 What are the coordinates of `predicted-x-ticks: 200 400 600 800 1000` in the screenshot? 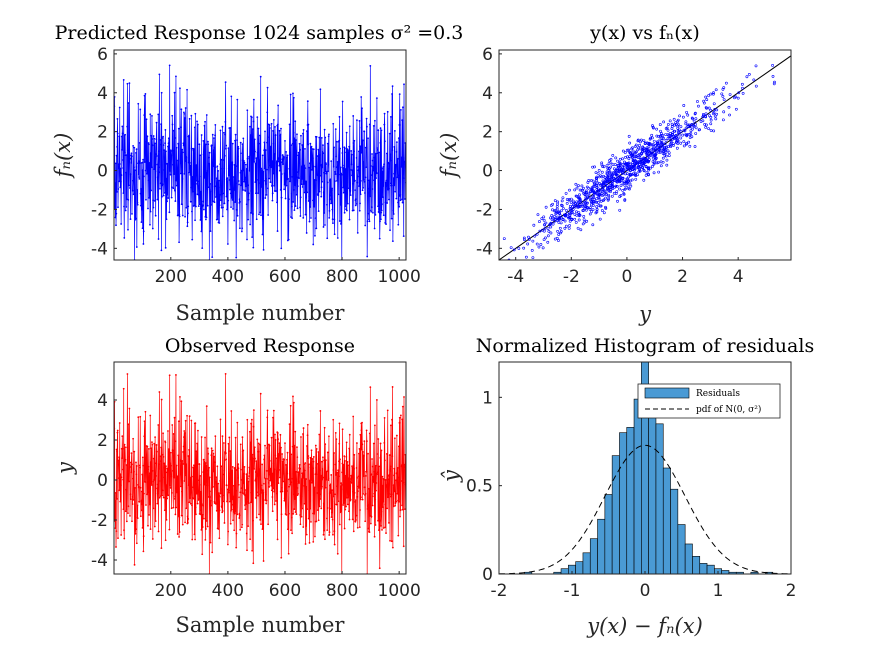 It's located at (288, 272).